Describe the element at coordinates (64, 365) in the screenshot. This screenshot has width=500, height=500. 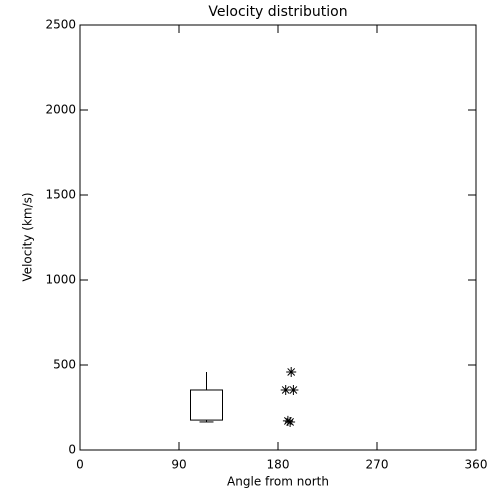
I see `y-tick-label: 500` at that location.